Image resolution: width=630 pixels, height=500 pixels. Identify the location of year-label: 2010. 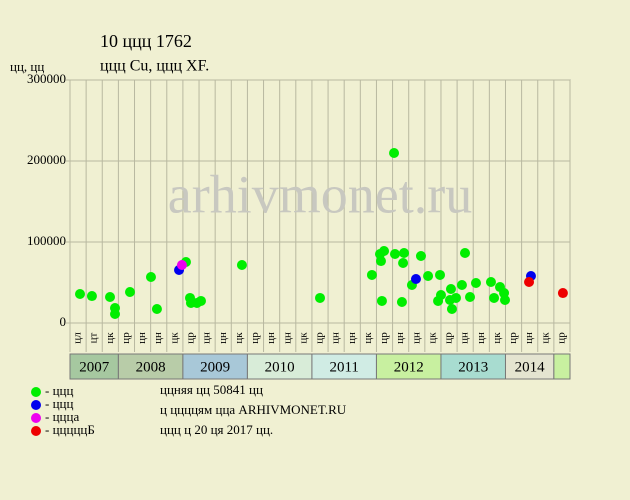
(280, 367).